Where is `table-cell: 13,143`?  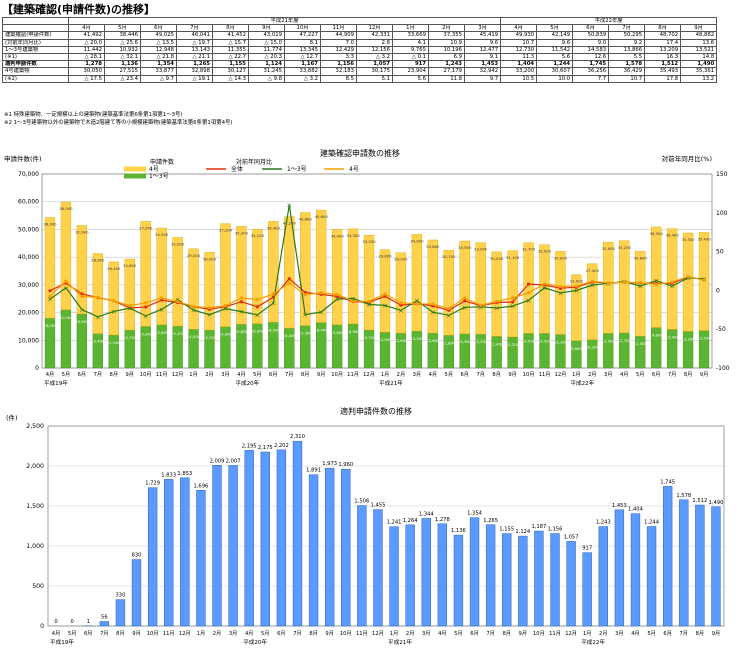 table-cell: 13,143 is located at coordinates (194, 50).